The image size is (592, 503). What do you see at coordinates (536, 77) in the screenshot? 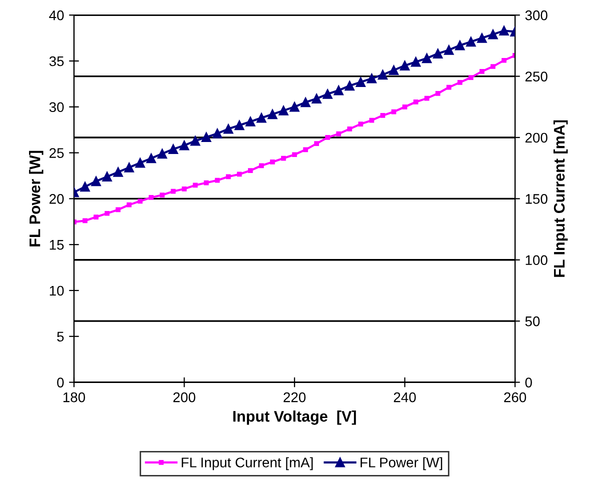
I see `y2-tick-label: 250` at bounding box center [536, 77].